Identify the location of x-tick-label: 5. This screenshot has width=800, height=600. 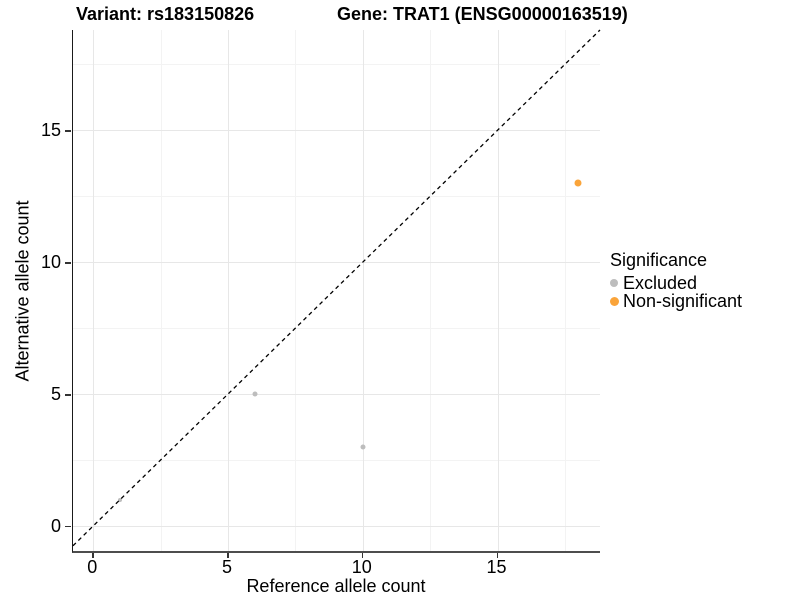
(227, 567).